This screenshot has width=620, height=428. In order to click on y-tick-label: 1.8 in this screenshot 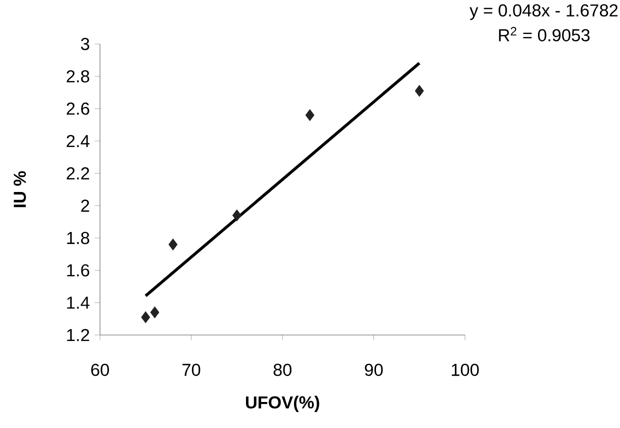, I will do `click(78, 238)`.